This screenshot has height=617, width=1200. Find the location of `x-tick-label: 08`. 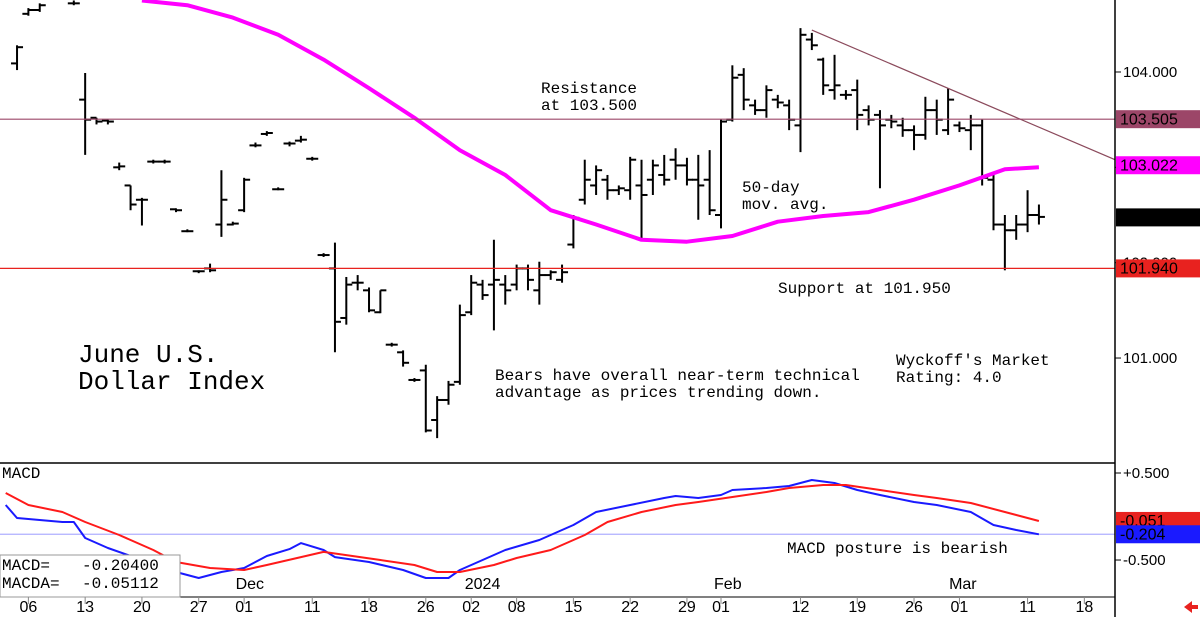

x-tick-label: 08 is located at coordinates (517, 607).